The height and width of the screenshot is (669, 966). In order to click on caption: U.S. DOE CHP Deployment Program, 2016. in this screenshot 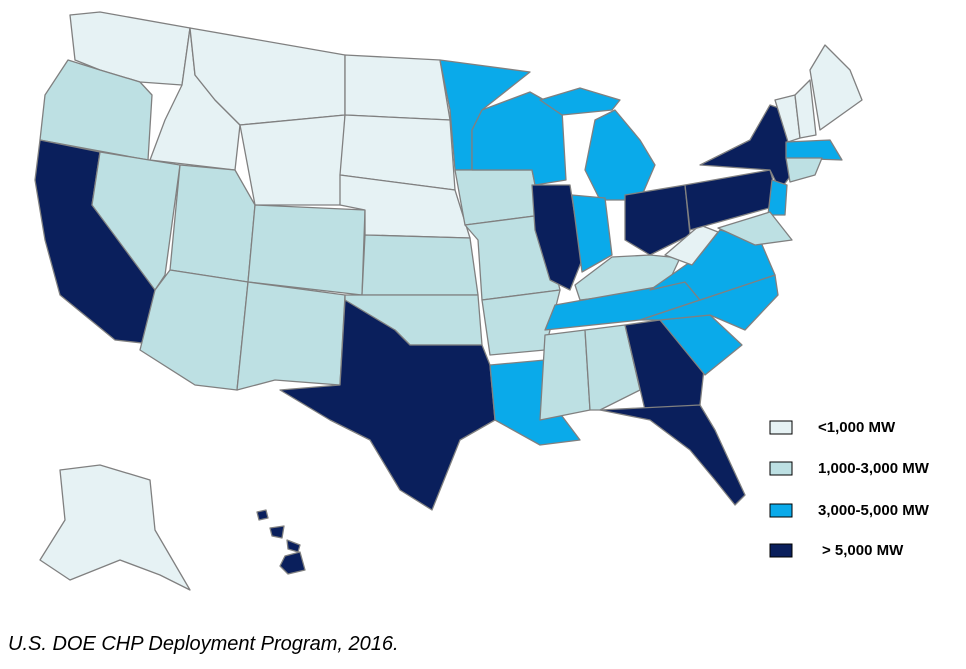, I will do `click(203, 644)`.